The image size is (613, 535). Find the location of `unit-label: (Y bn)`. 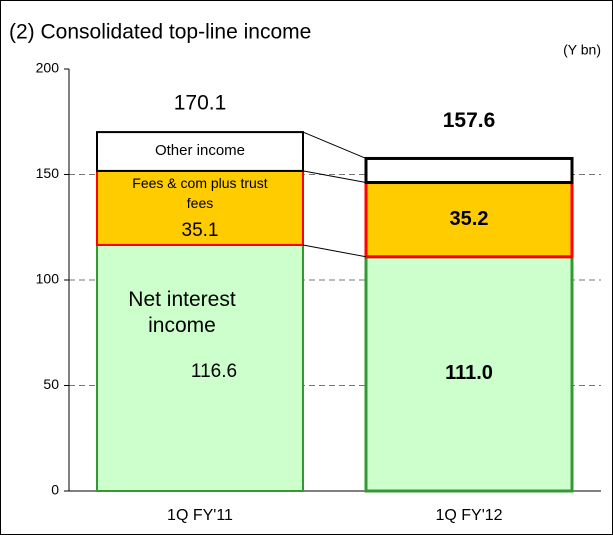

unit-label: (Y bn) is located at coordinates (582, 50).